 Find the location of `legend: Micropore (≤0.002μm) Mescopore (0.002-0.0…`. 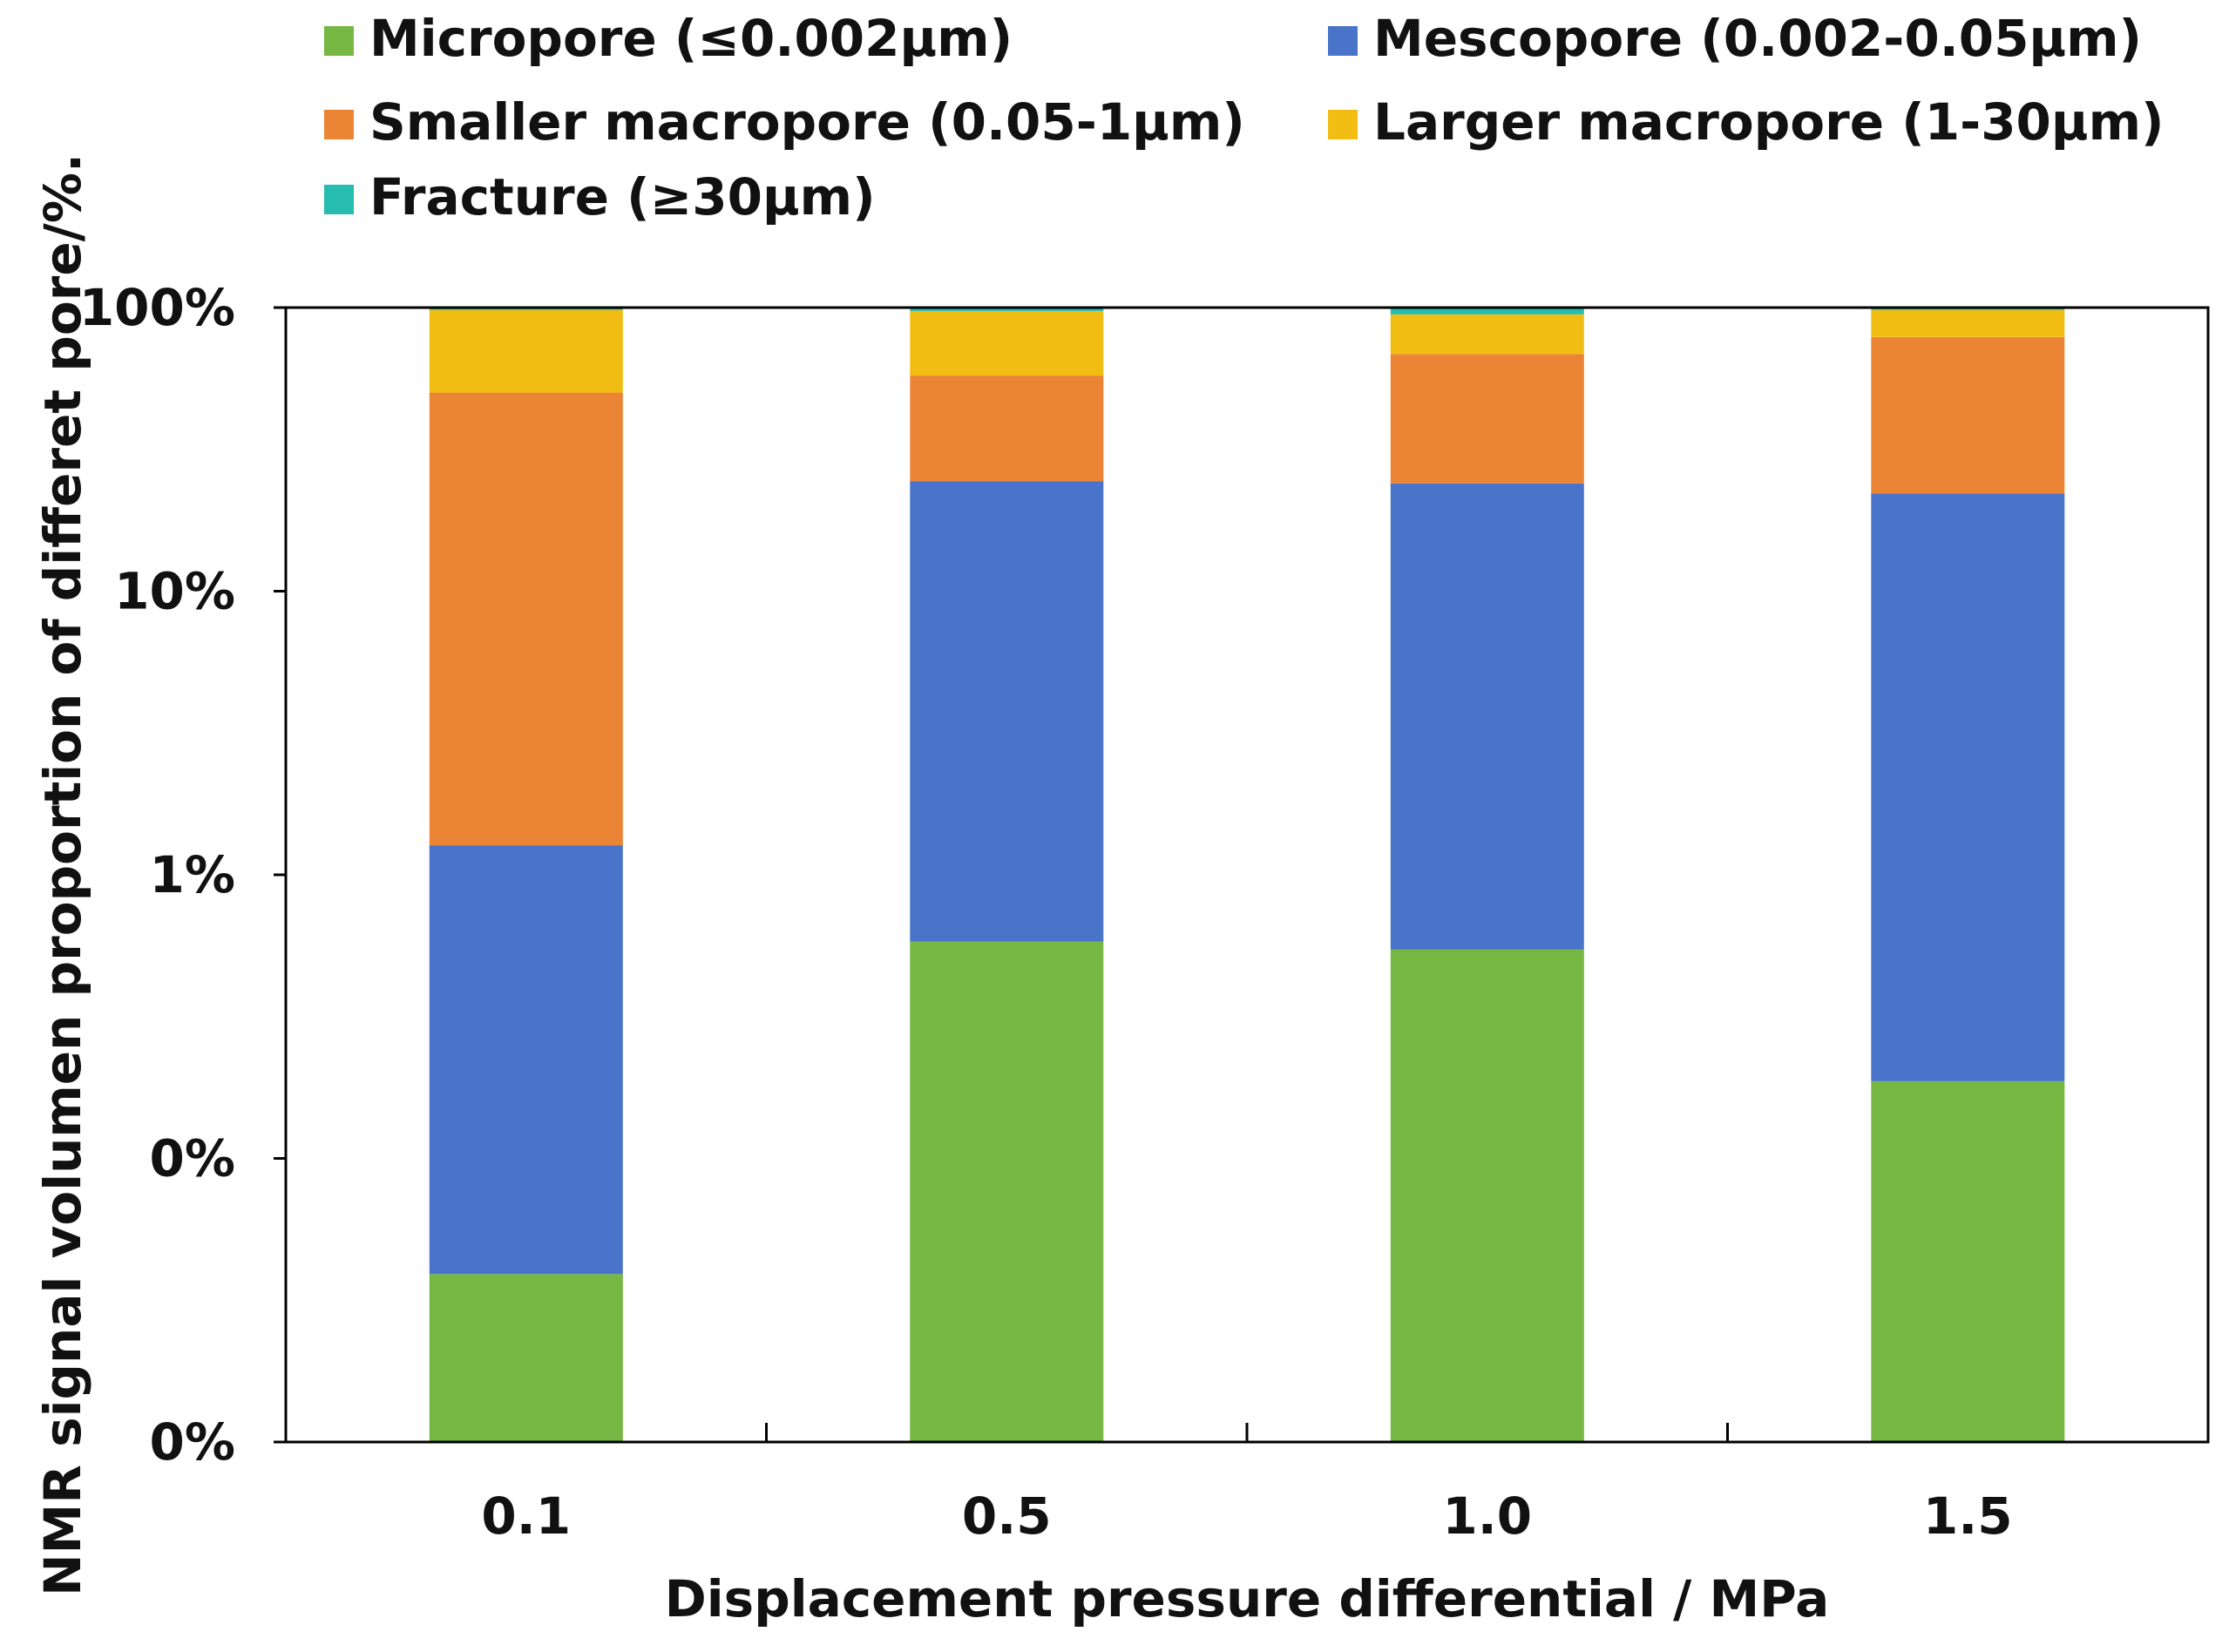

legend: Micropore (≤0.002μm) Mescopore (0.002-0.0… is located at coordinates (1244, 118).